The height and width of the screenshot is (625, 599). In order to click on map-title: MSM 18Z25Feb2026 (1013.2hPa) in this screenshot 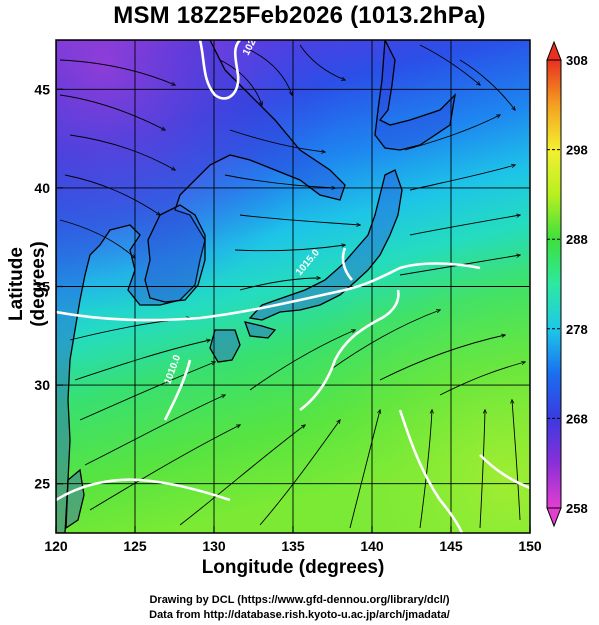, I will do `click(299, 15)`.